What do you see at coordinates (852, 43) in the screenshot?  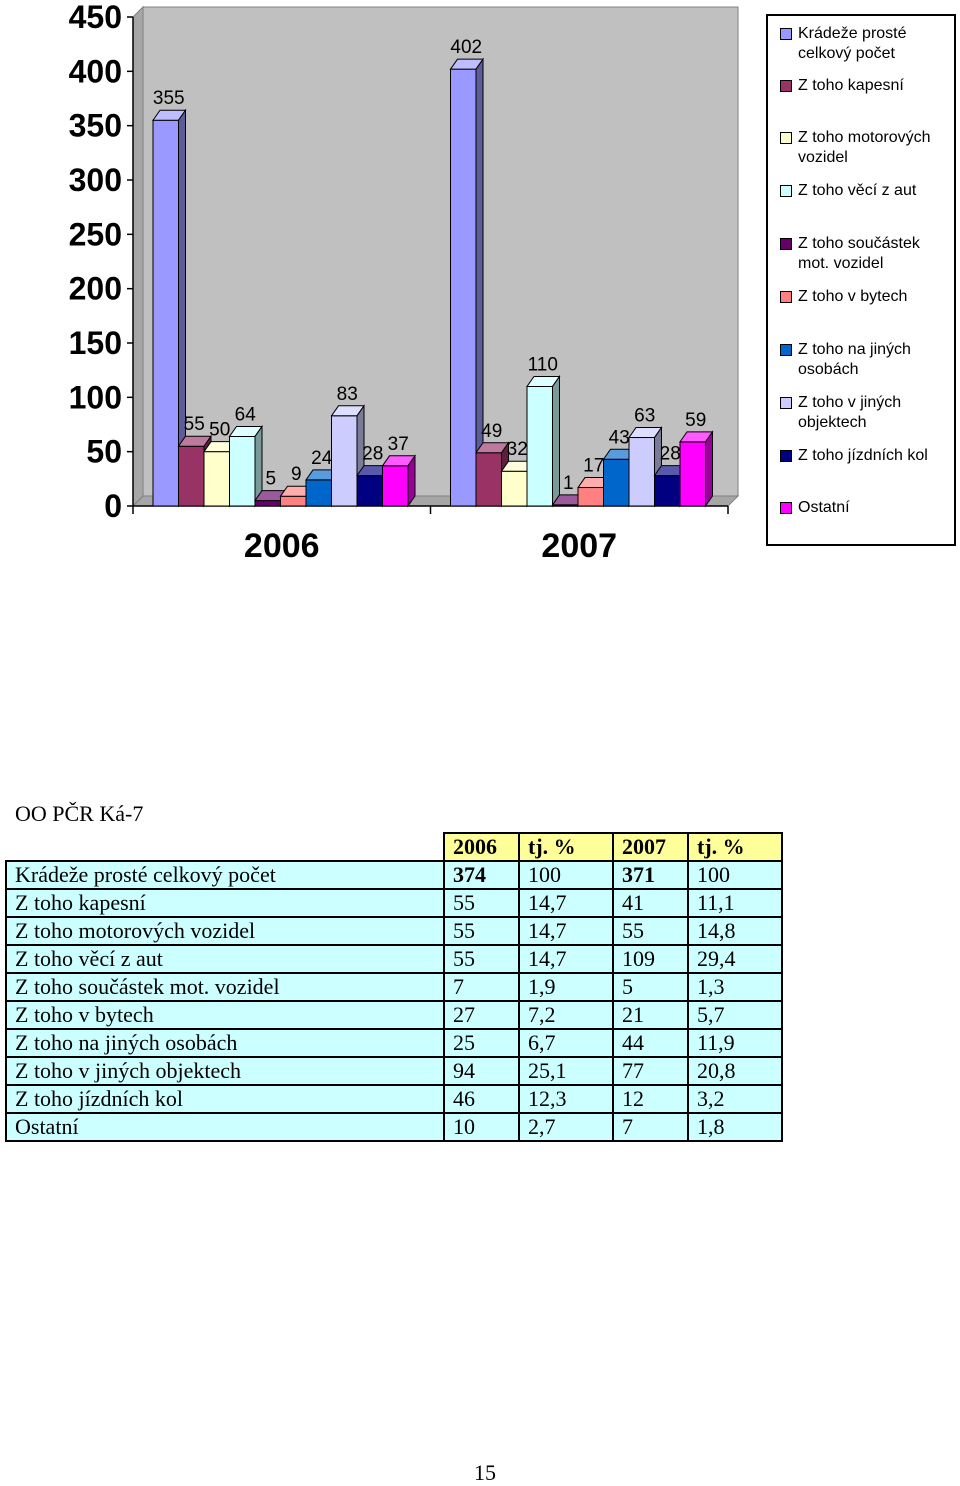 I see `legend-label: Krádeže prosté celkový počet` at bounding box center [852, 43].